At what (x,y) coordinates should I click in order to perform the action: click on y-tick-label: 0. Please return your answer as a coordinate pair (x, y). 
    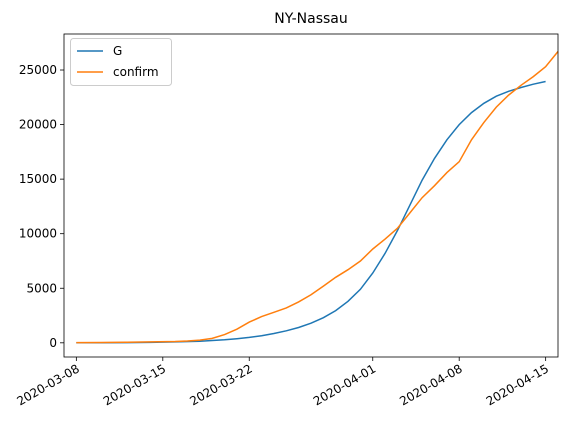
    Looking at the image, I should click on (53, 343).